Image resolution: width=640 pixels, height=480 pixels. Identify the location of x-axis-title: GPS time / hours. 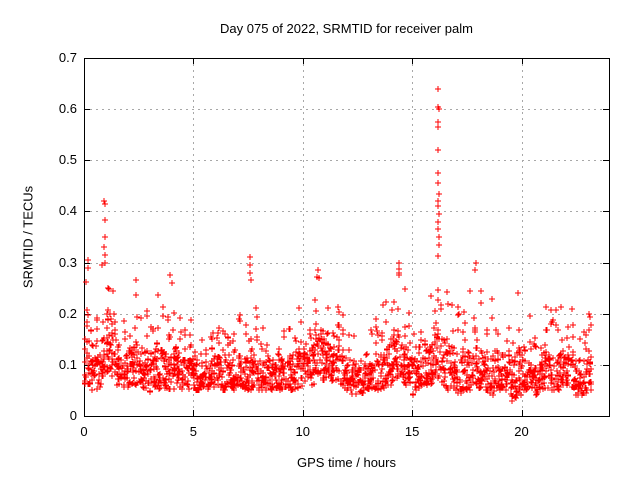
(346, 462).